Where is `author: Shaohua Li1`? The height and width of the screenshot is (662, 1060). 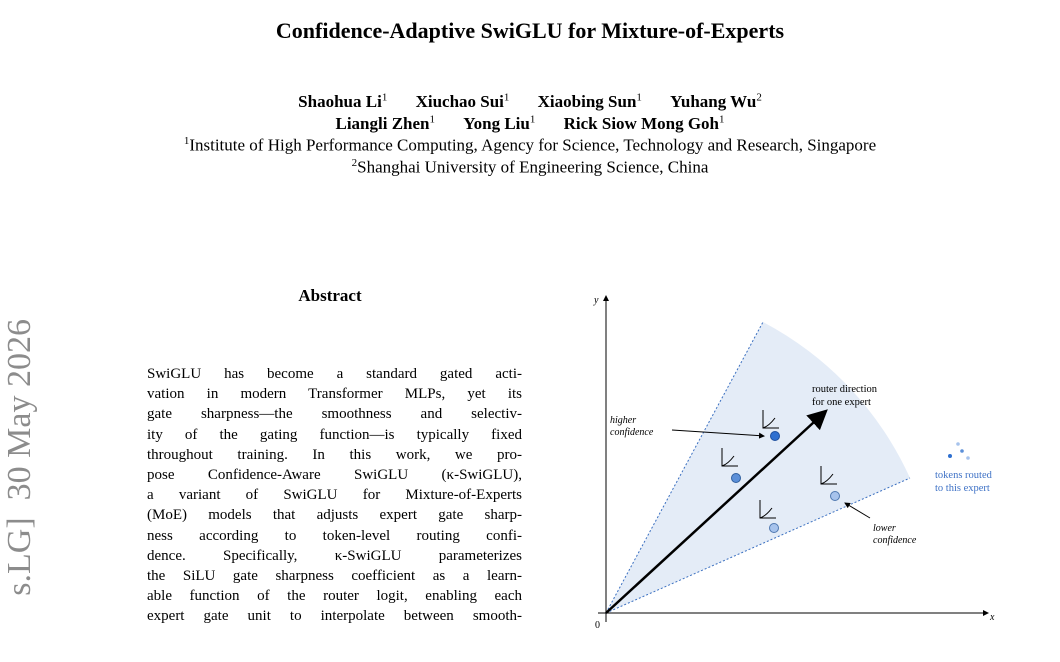 author: Shaohua Li1 is located at coordinates (343, 101).